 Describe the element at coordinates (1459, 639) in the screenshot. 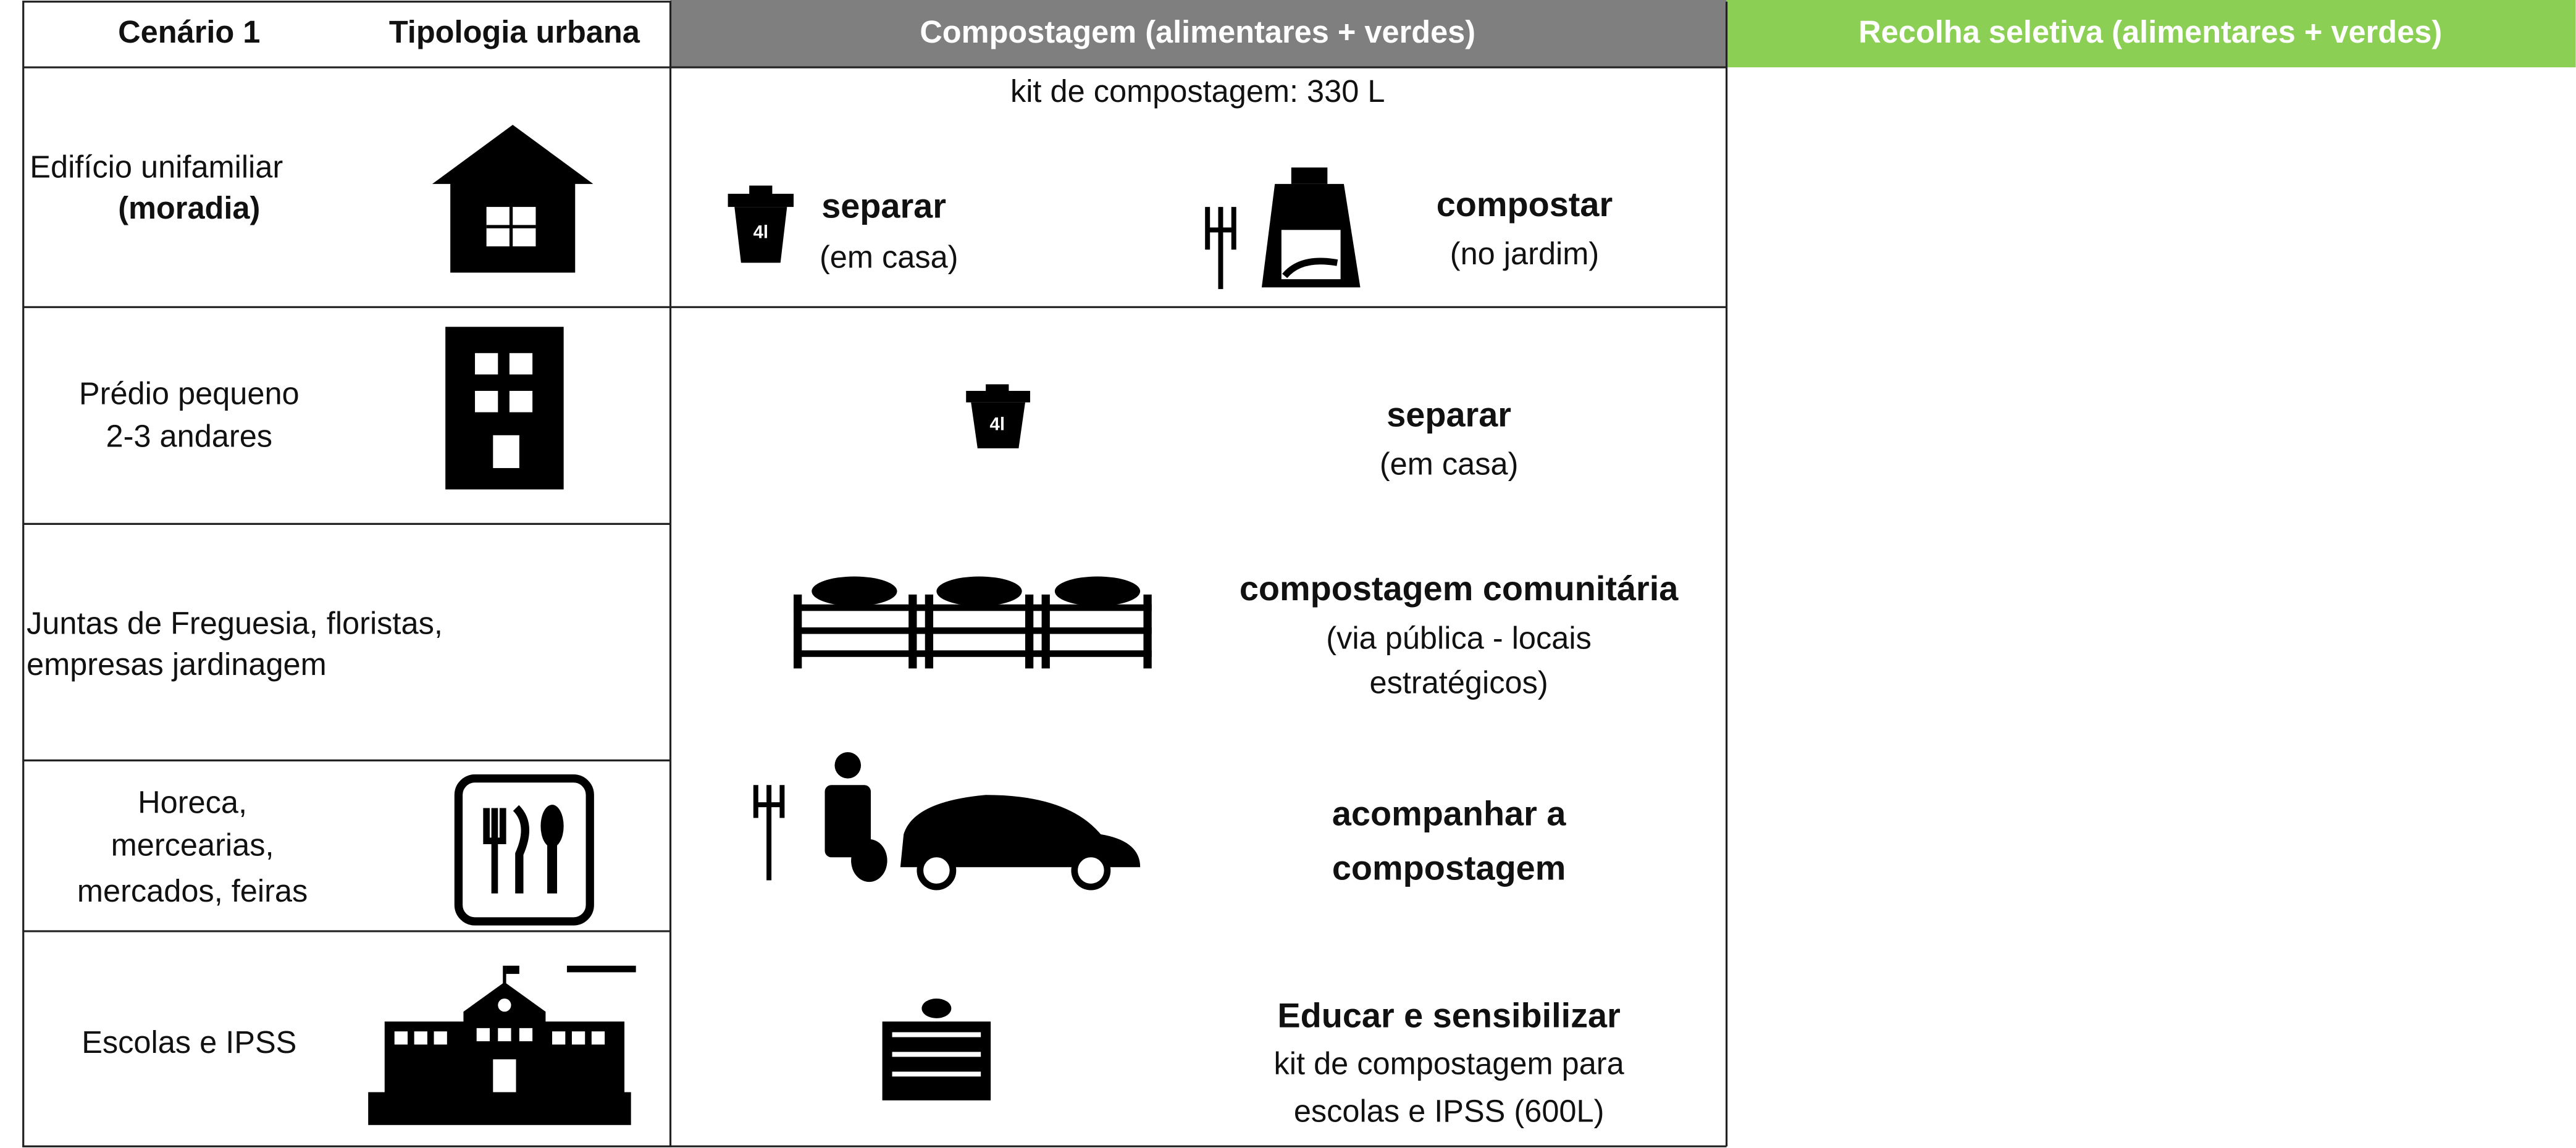

I see `step-note: (via pública - locais` at that location.